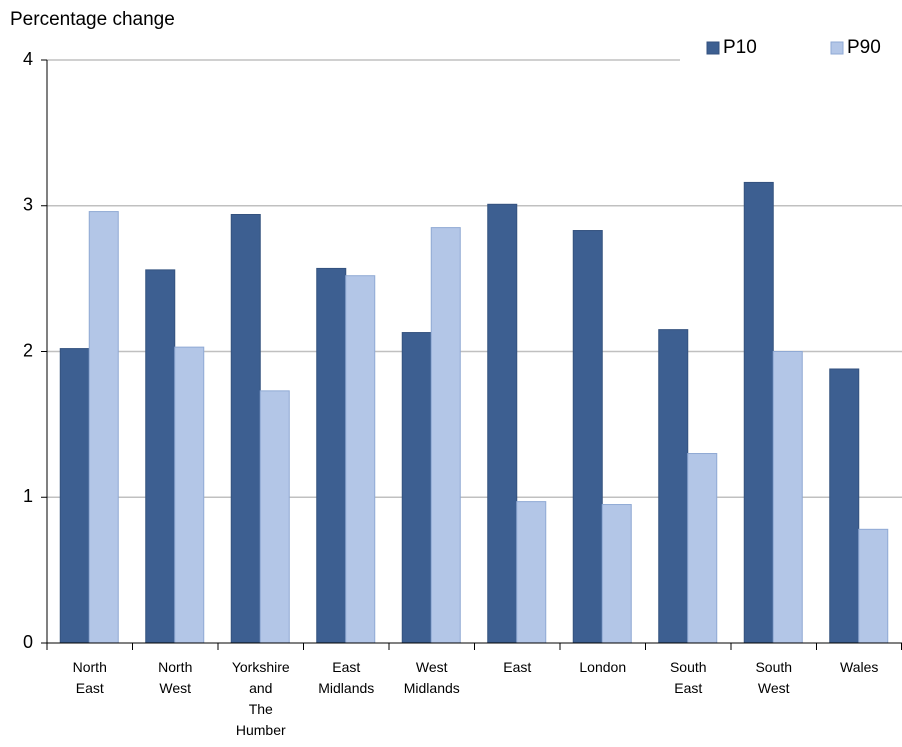 This screenshot has width=902, height=747. I want to click on x-tick-label: East Midlands, so click(346, 677).